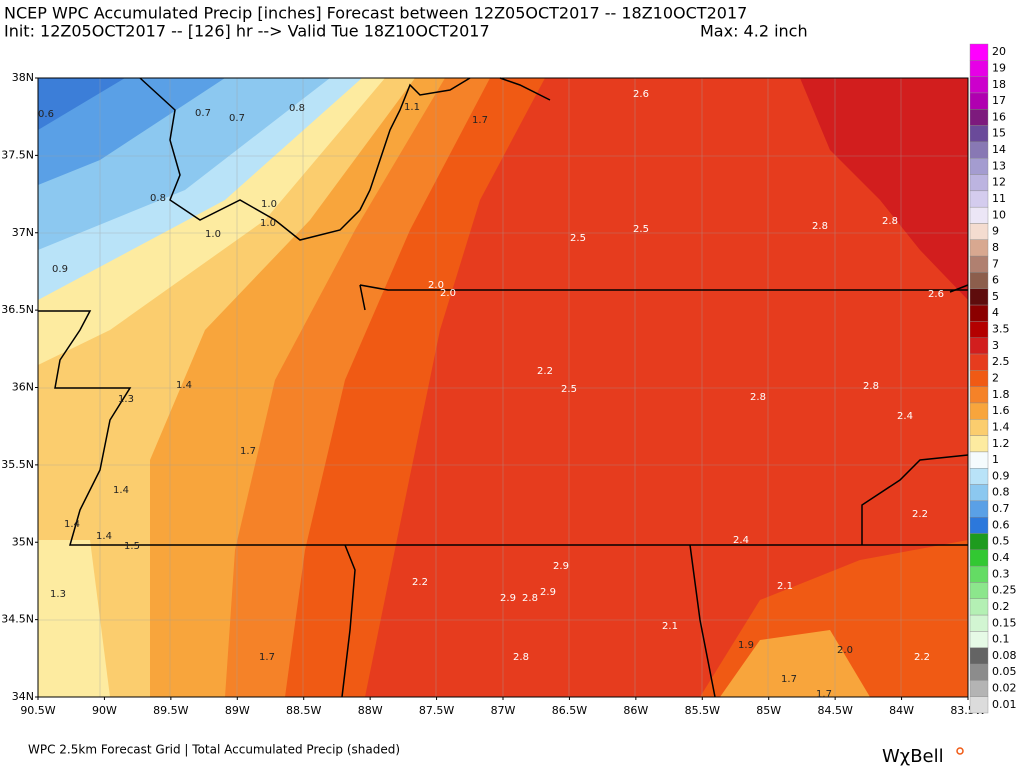  Describe the element at coordinates (17, 619) in the screenshot. I see `lat-label: 34.5N` at that location.